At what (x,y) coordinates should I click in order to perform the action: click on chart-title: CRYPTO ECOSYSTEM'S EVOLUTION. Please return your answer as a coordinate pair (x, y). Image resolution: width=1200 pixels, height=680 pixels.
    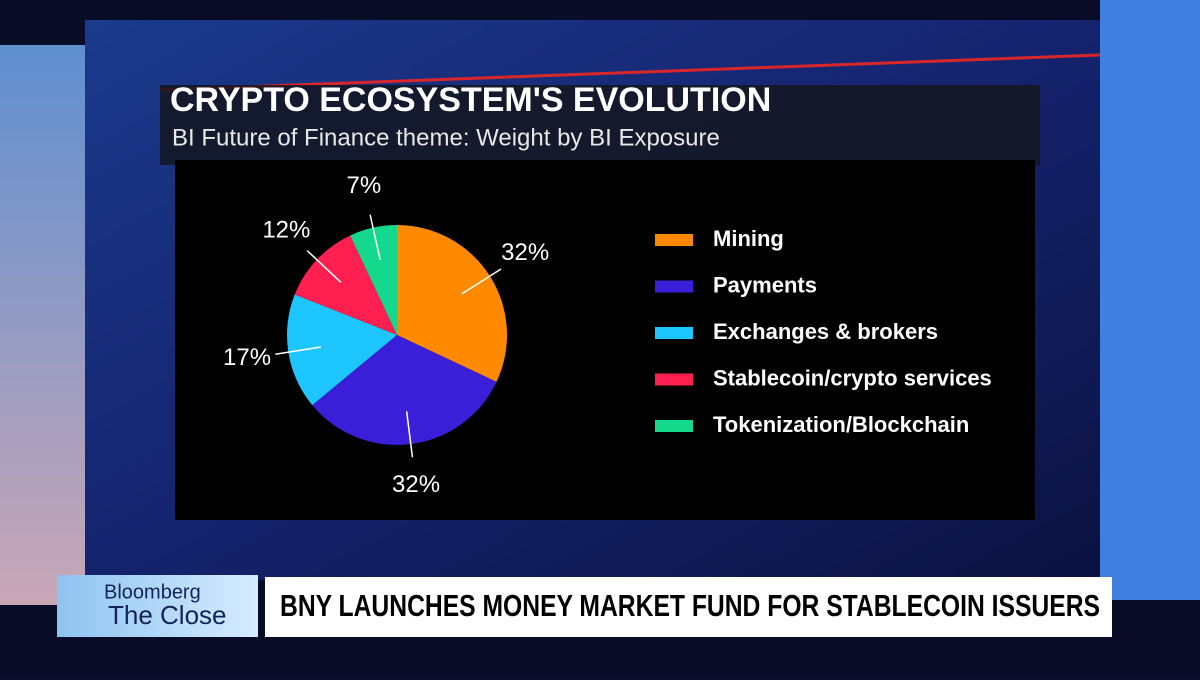
    Looking at the image, I should click on (470, 100).